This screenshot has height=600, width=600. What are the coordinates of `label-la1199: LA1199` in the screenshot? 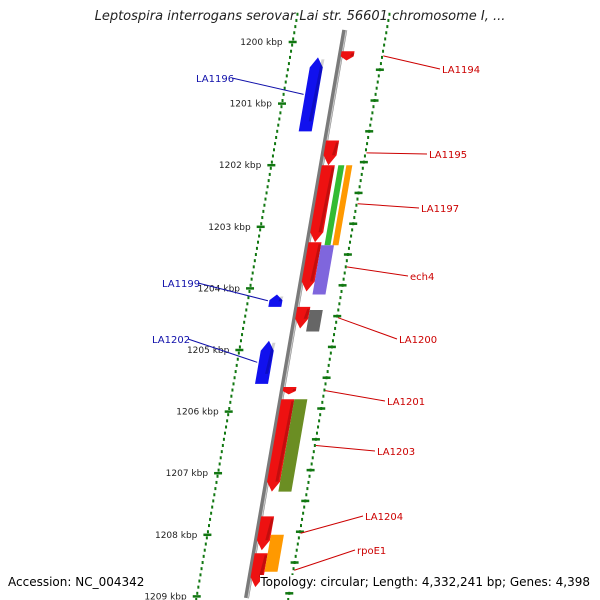 It's located at (181, 284).